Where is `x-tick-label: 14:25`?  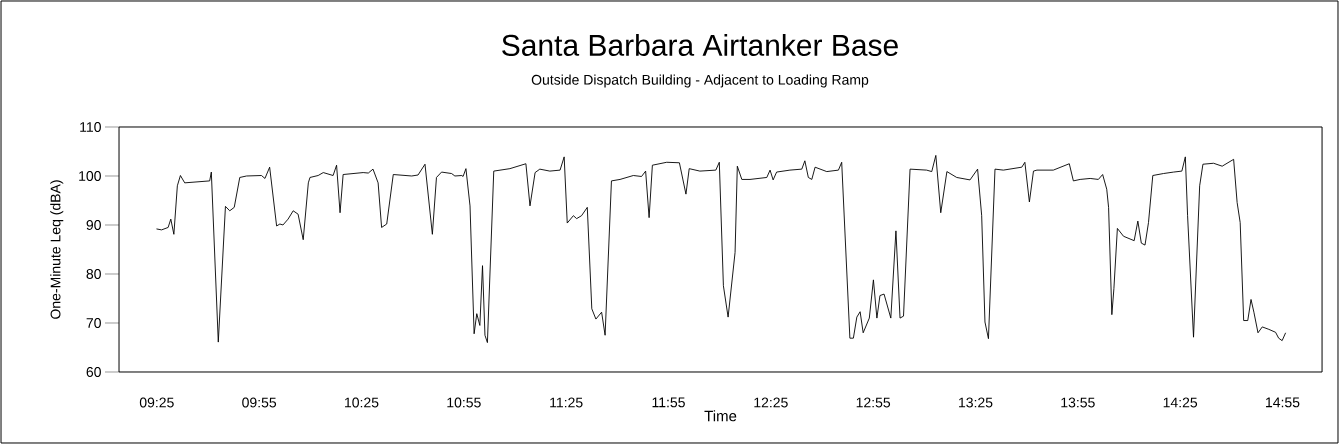
x-tick-label: 14:25 is located at coordinates (1180, 402).